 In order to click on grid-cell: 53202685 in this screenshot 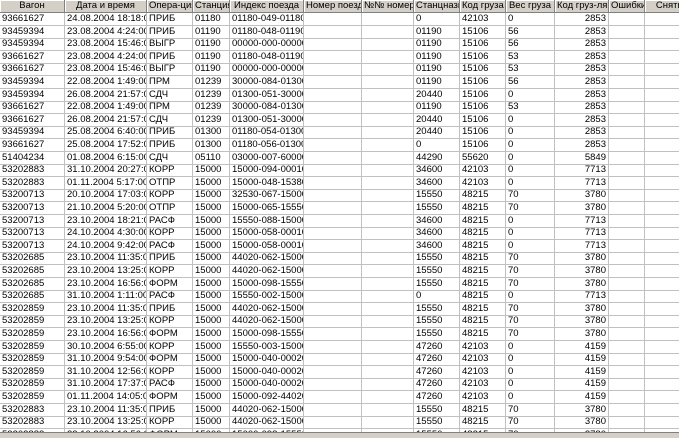, I will do `click(32, 271)`.